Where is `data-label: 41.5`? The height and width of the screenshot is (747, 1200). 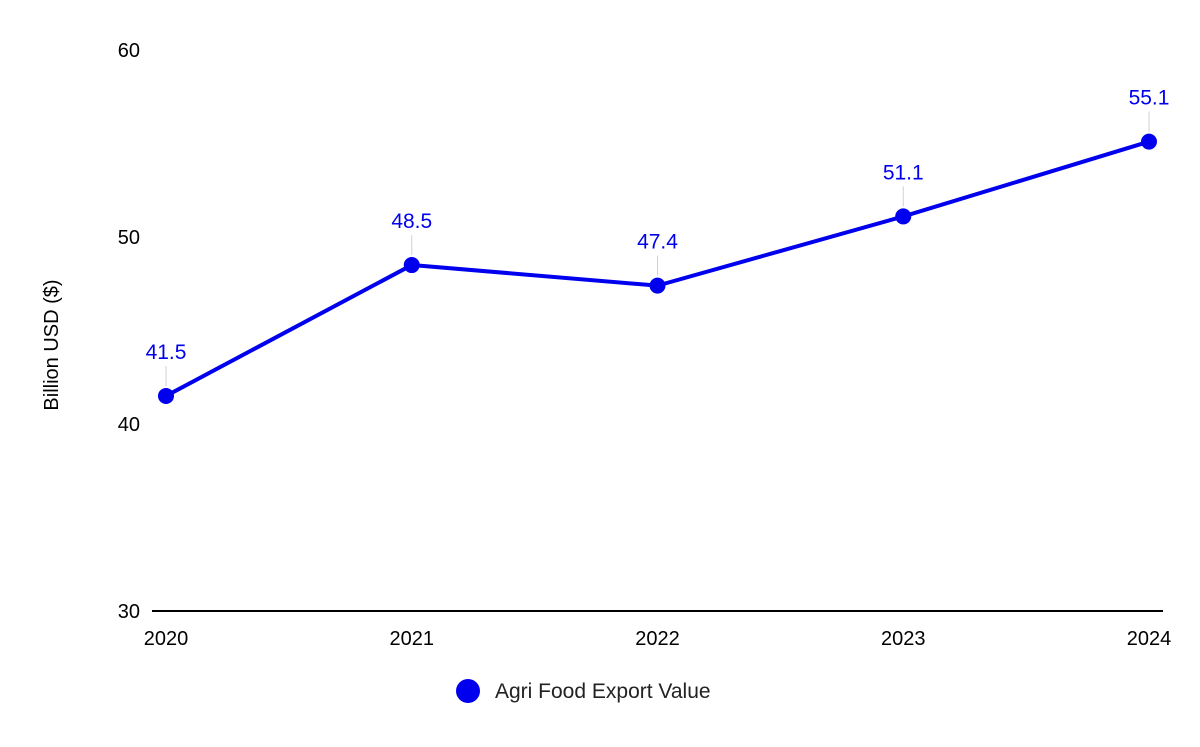
data-label: 41.5 is located at coordinates (166, 352).